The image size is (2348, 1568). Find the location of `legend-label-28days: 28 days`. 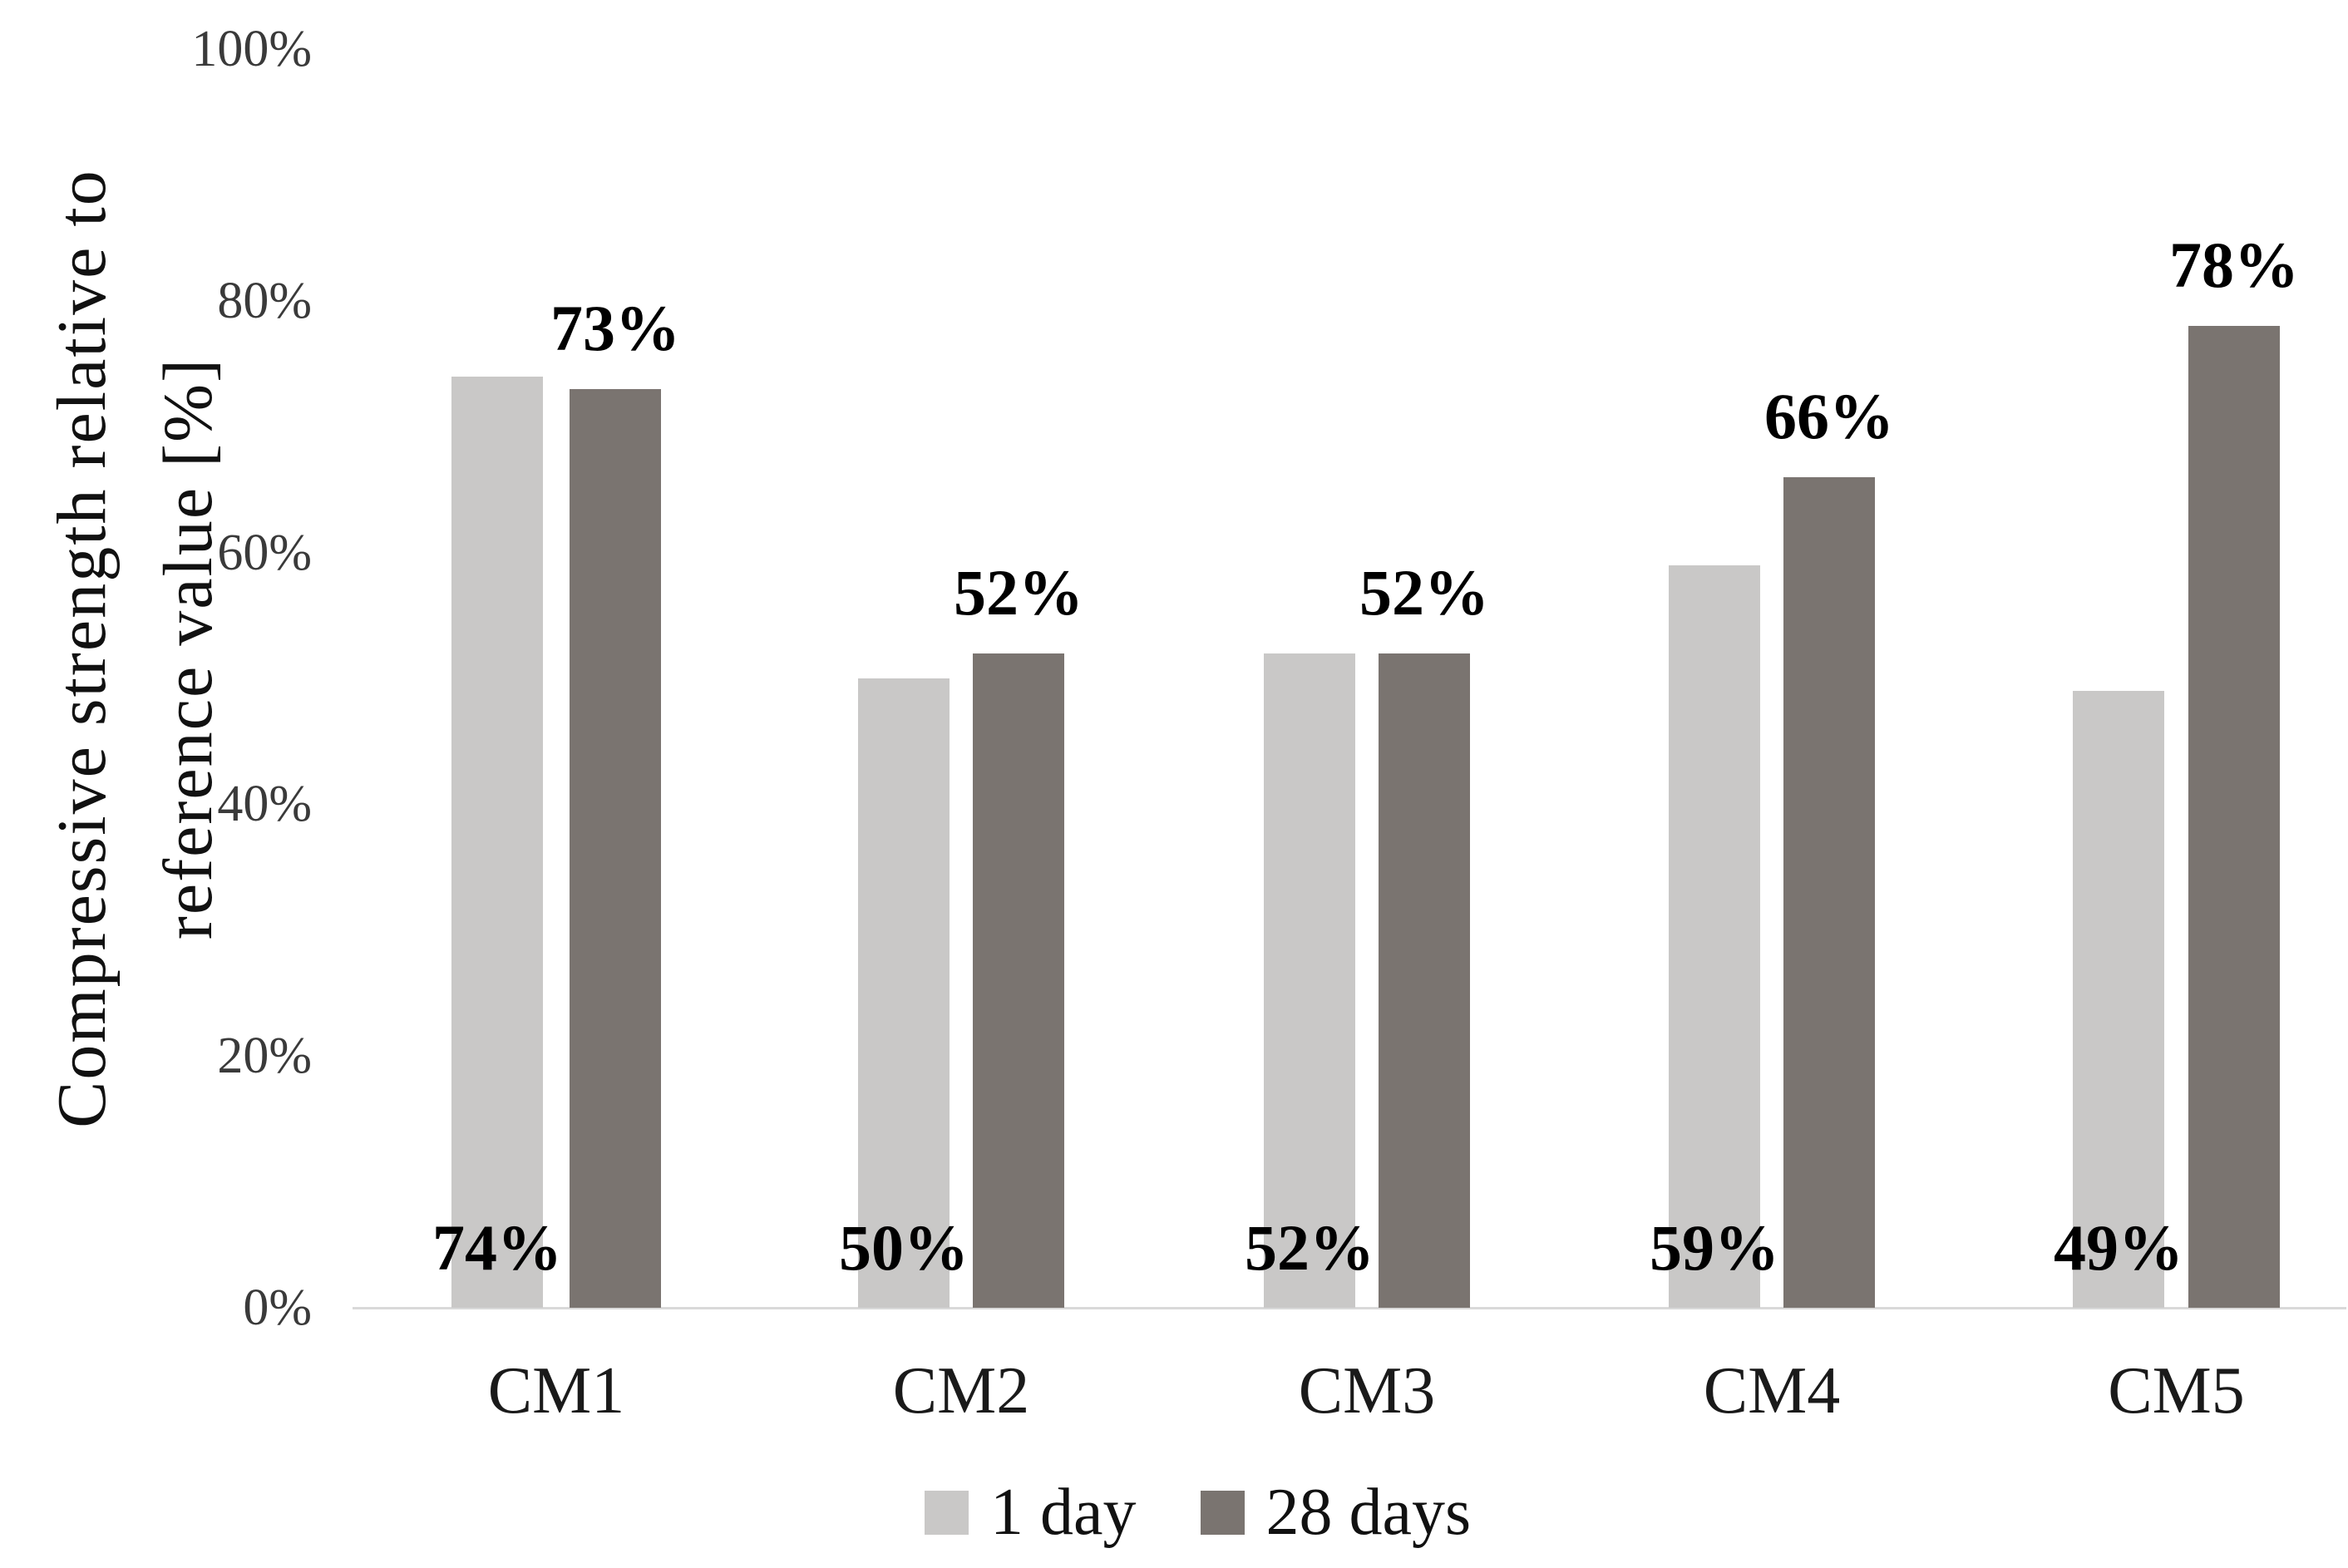

legend-label-28days: 28 days is located at coordinates (1368, 1512).